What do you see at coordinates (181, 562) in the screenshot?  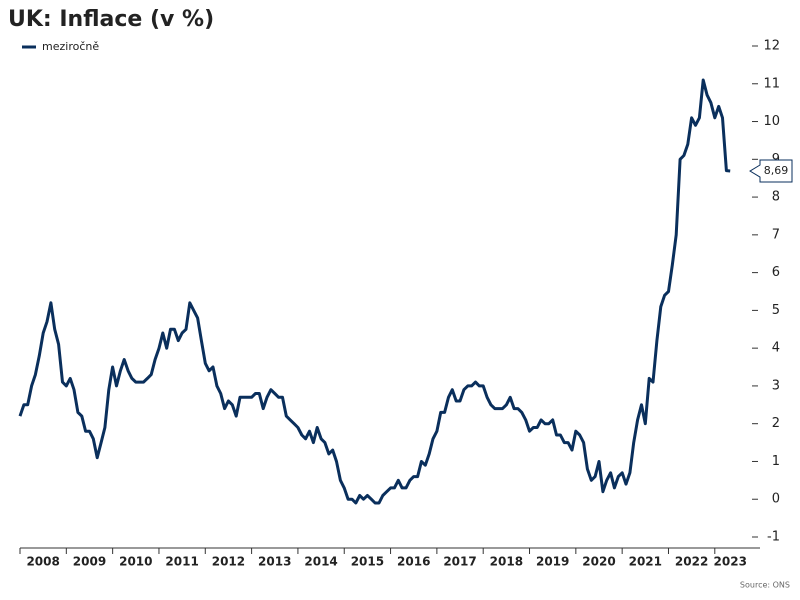 I see `x-tick-label: 2011` at bounding box center [181, 562].